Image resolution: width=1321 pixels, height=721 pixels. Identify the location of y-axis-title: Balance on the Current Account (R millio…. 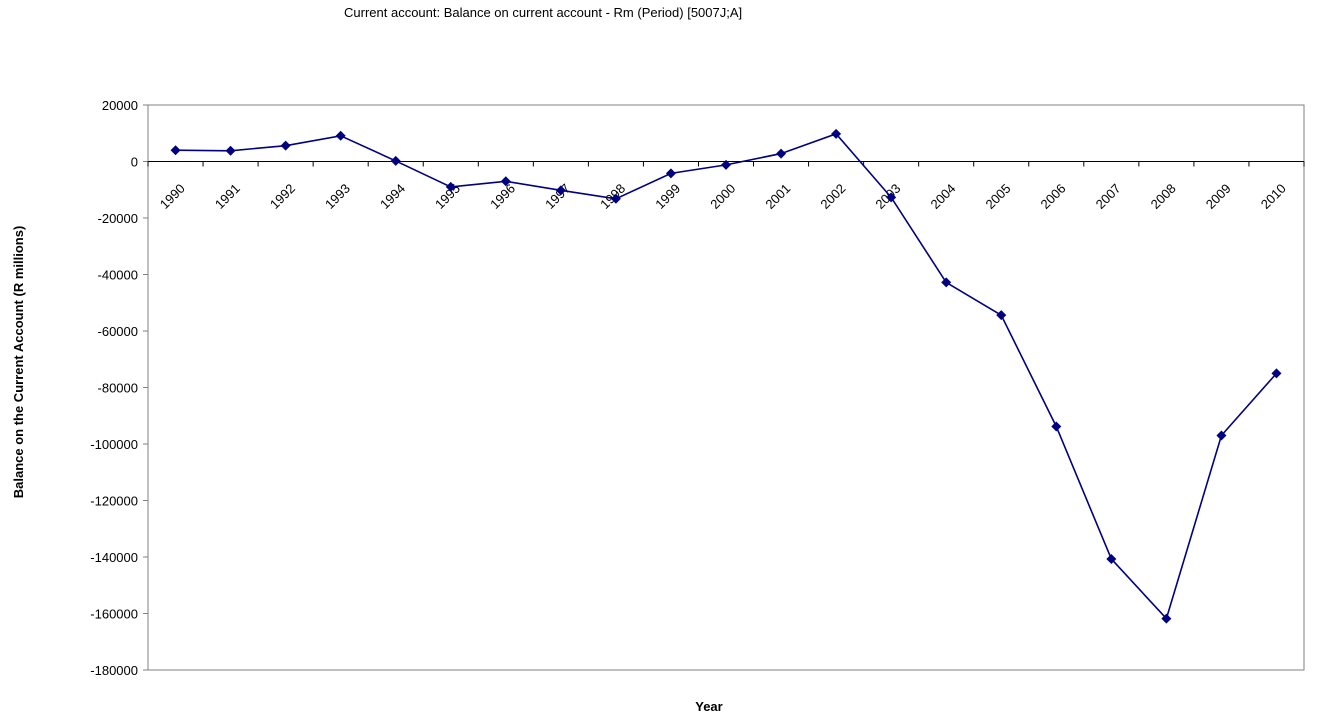
(18, 362).